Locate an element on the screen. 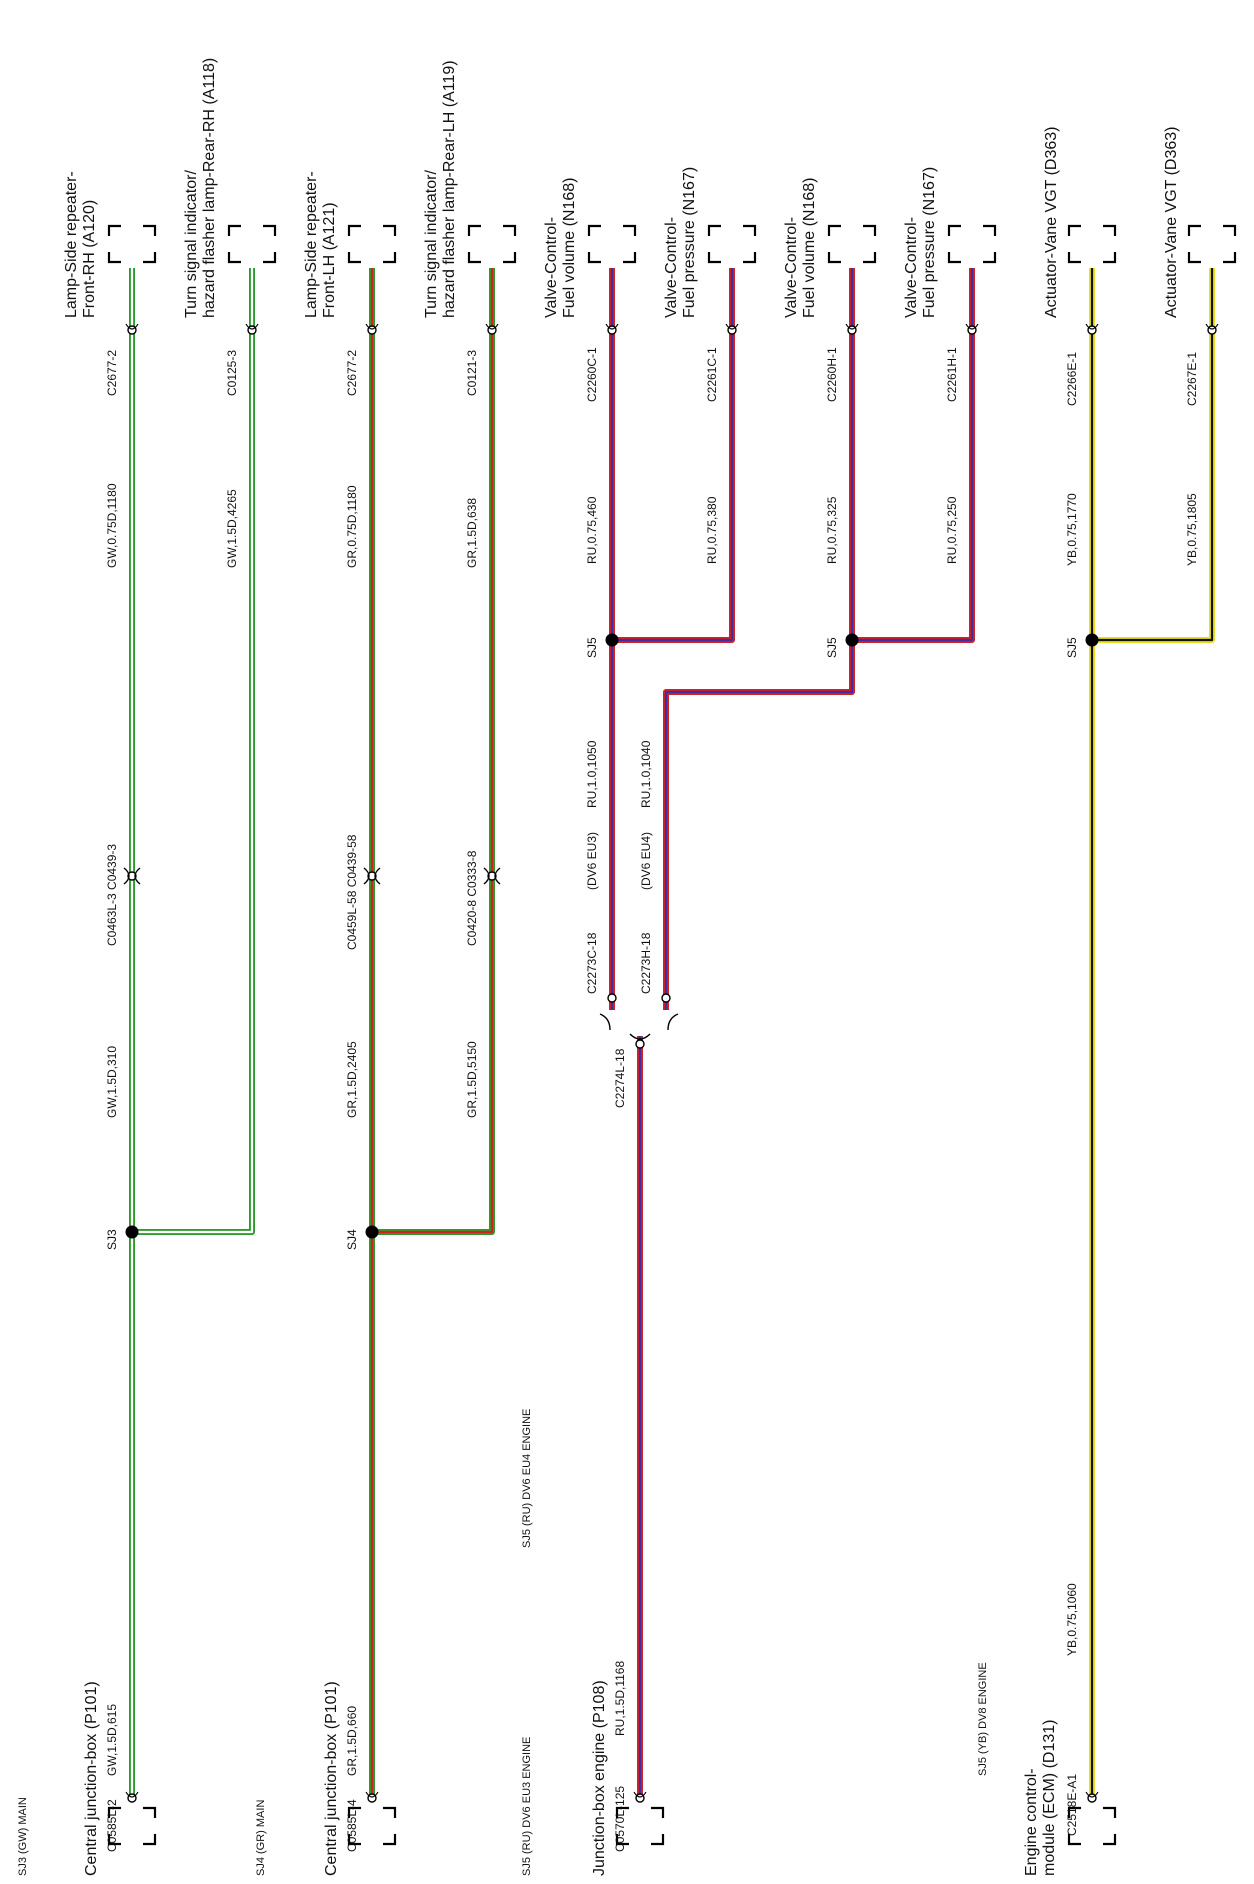  yb-branch2-name: Actuator-Vane VGT (D363) is located at coordinates (1171, 223).